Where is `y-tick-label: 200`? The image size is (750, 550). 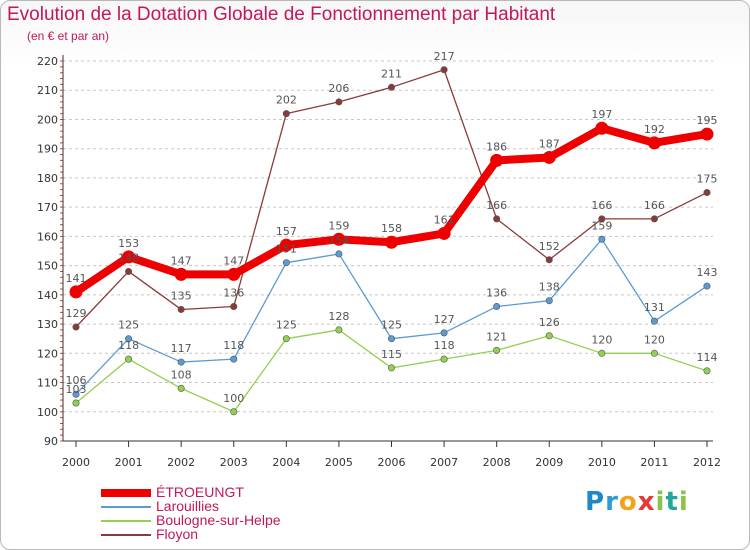 y-tick-label: 200 is located at coordinates (47, 119).